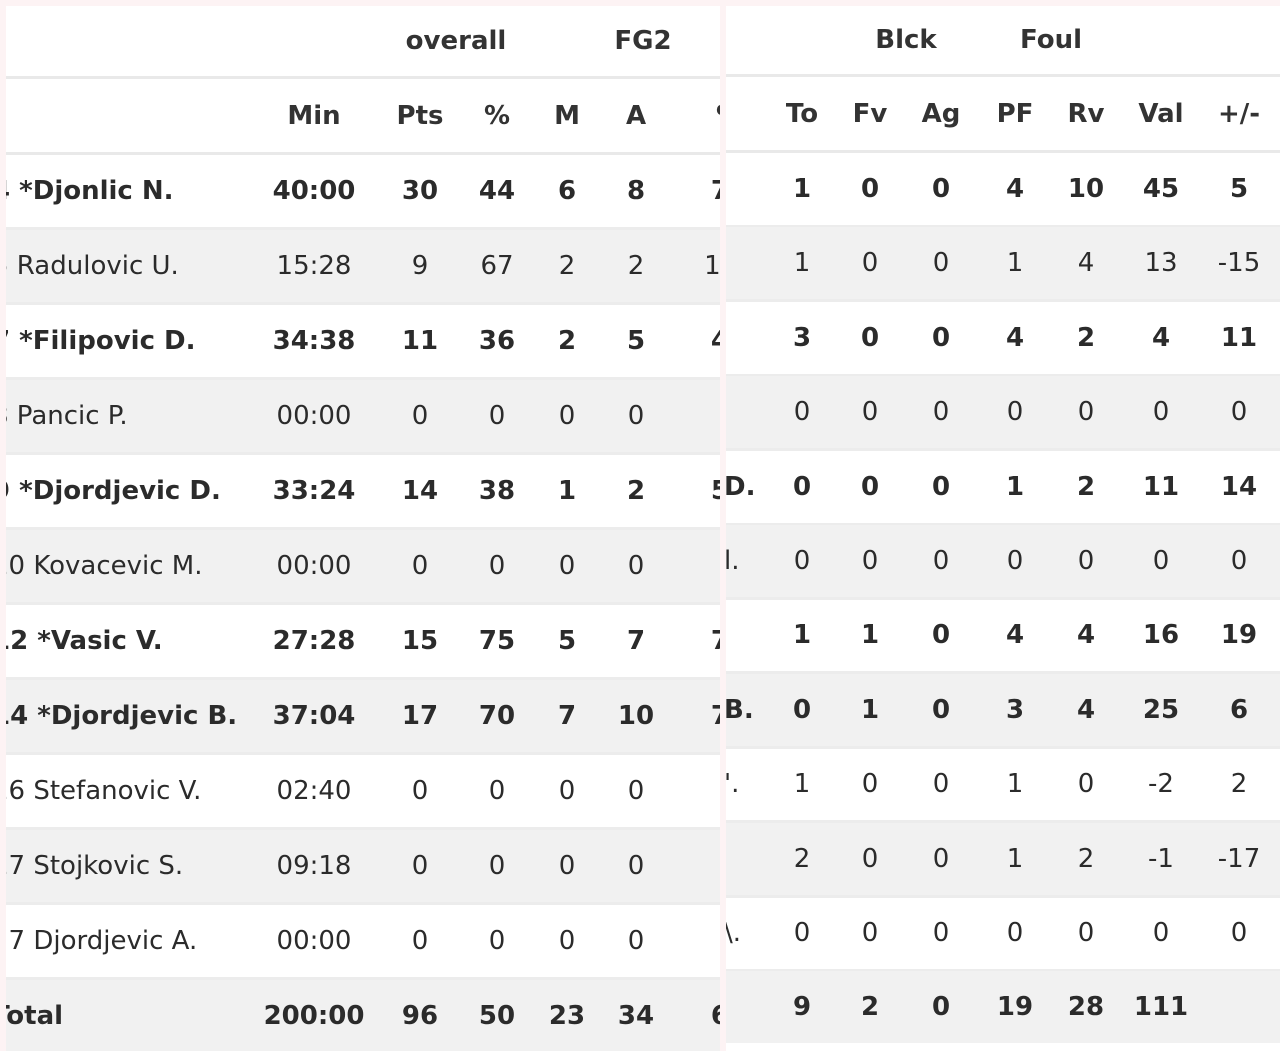  What do you see at coordinates (1015, 189) in the screenshot?
I see `personal-fouls-cell: 4` at bounding box center [1015, 189].